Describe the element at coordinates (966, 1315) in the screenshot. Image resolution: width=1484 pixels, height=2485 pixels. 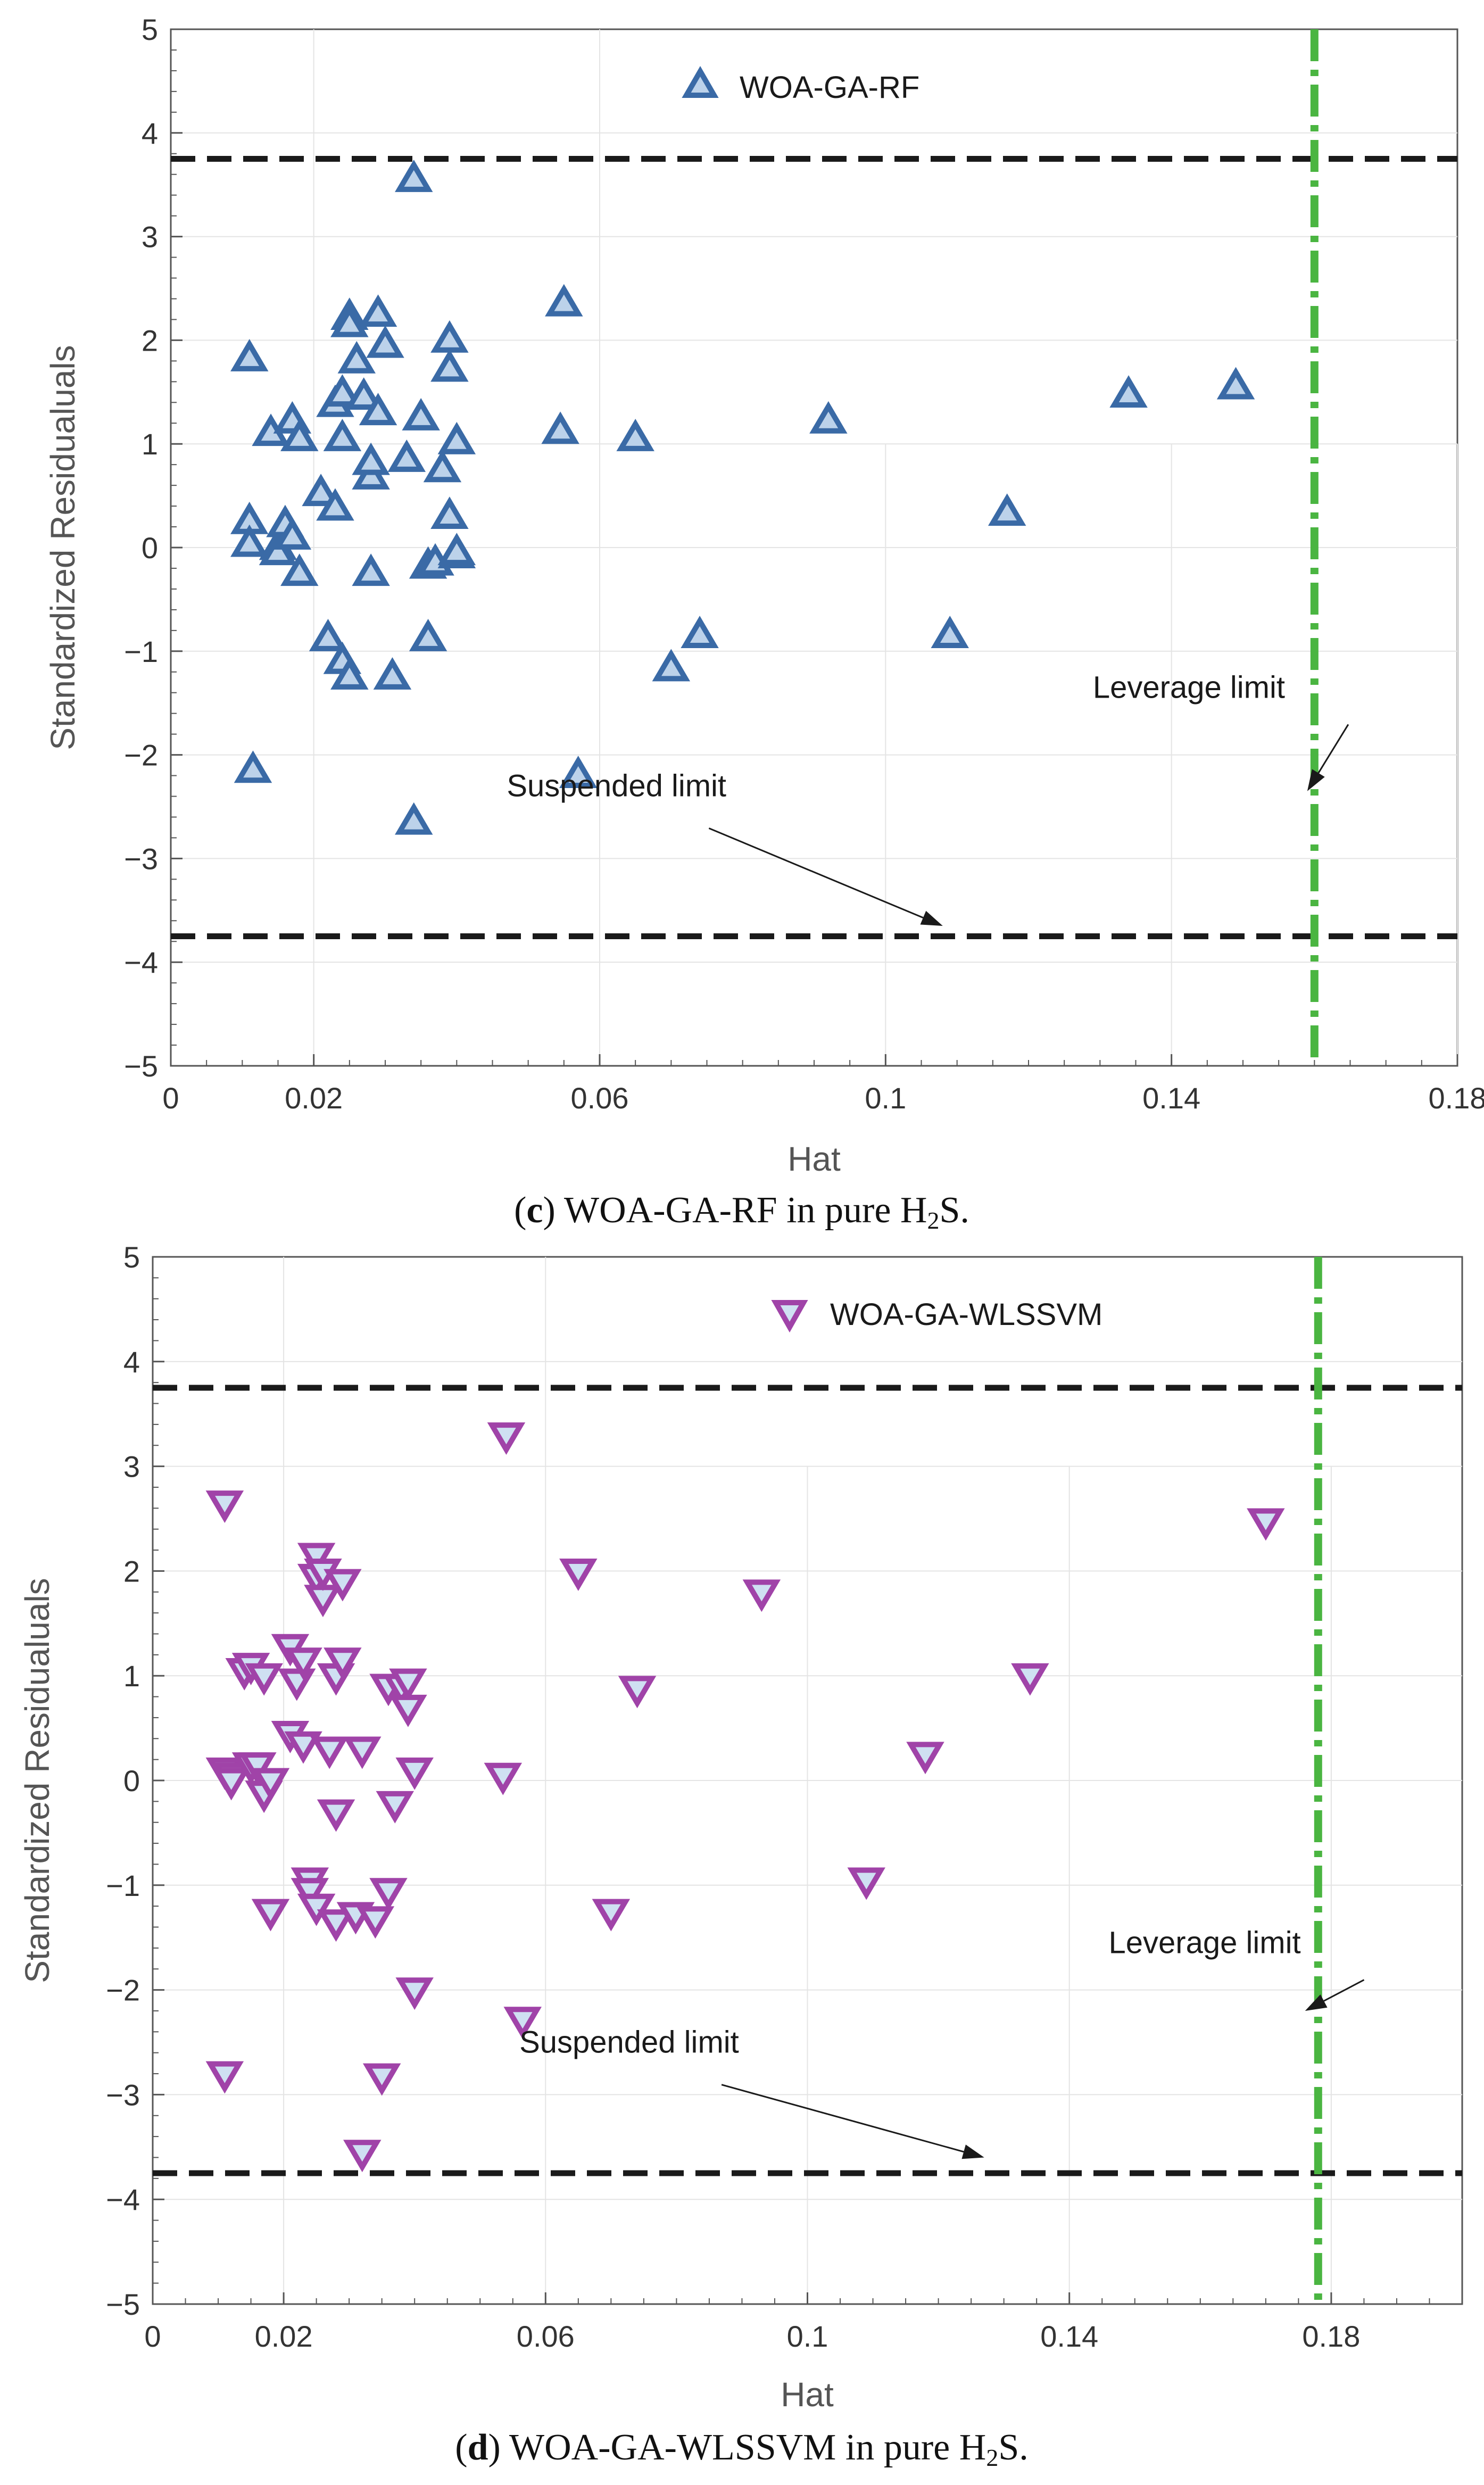
I see `legend-label: WOA-GA-WLSSVM` at that location.